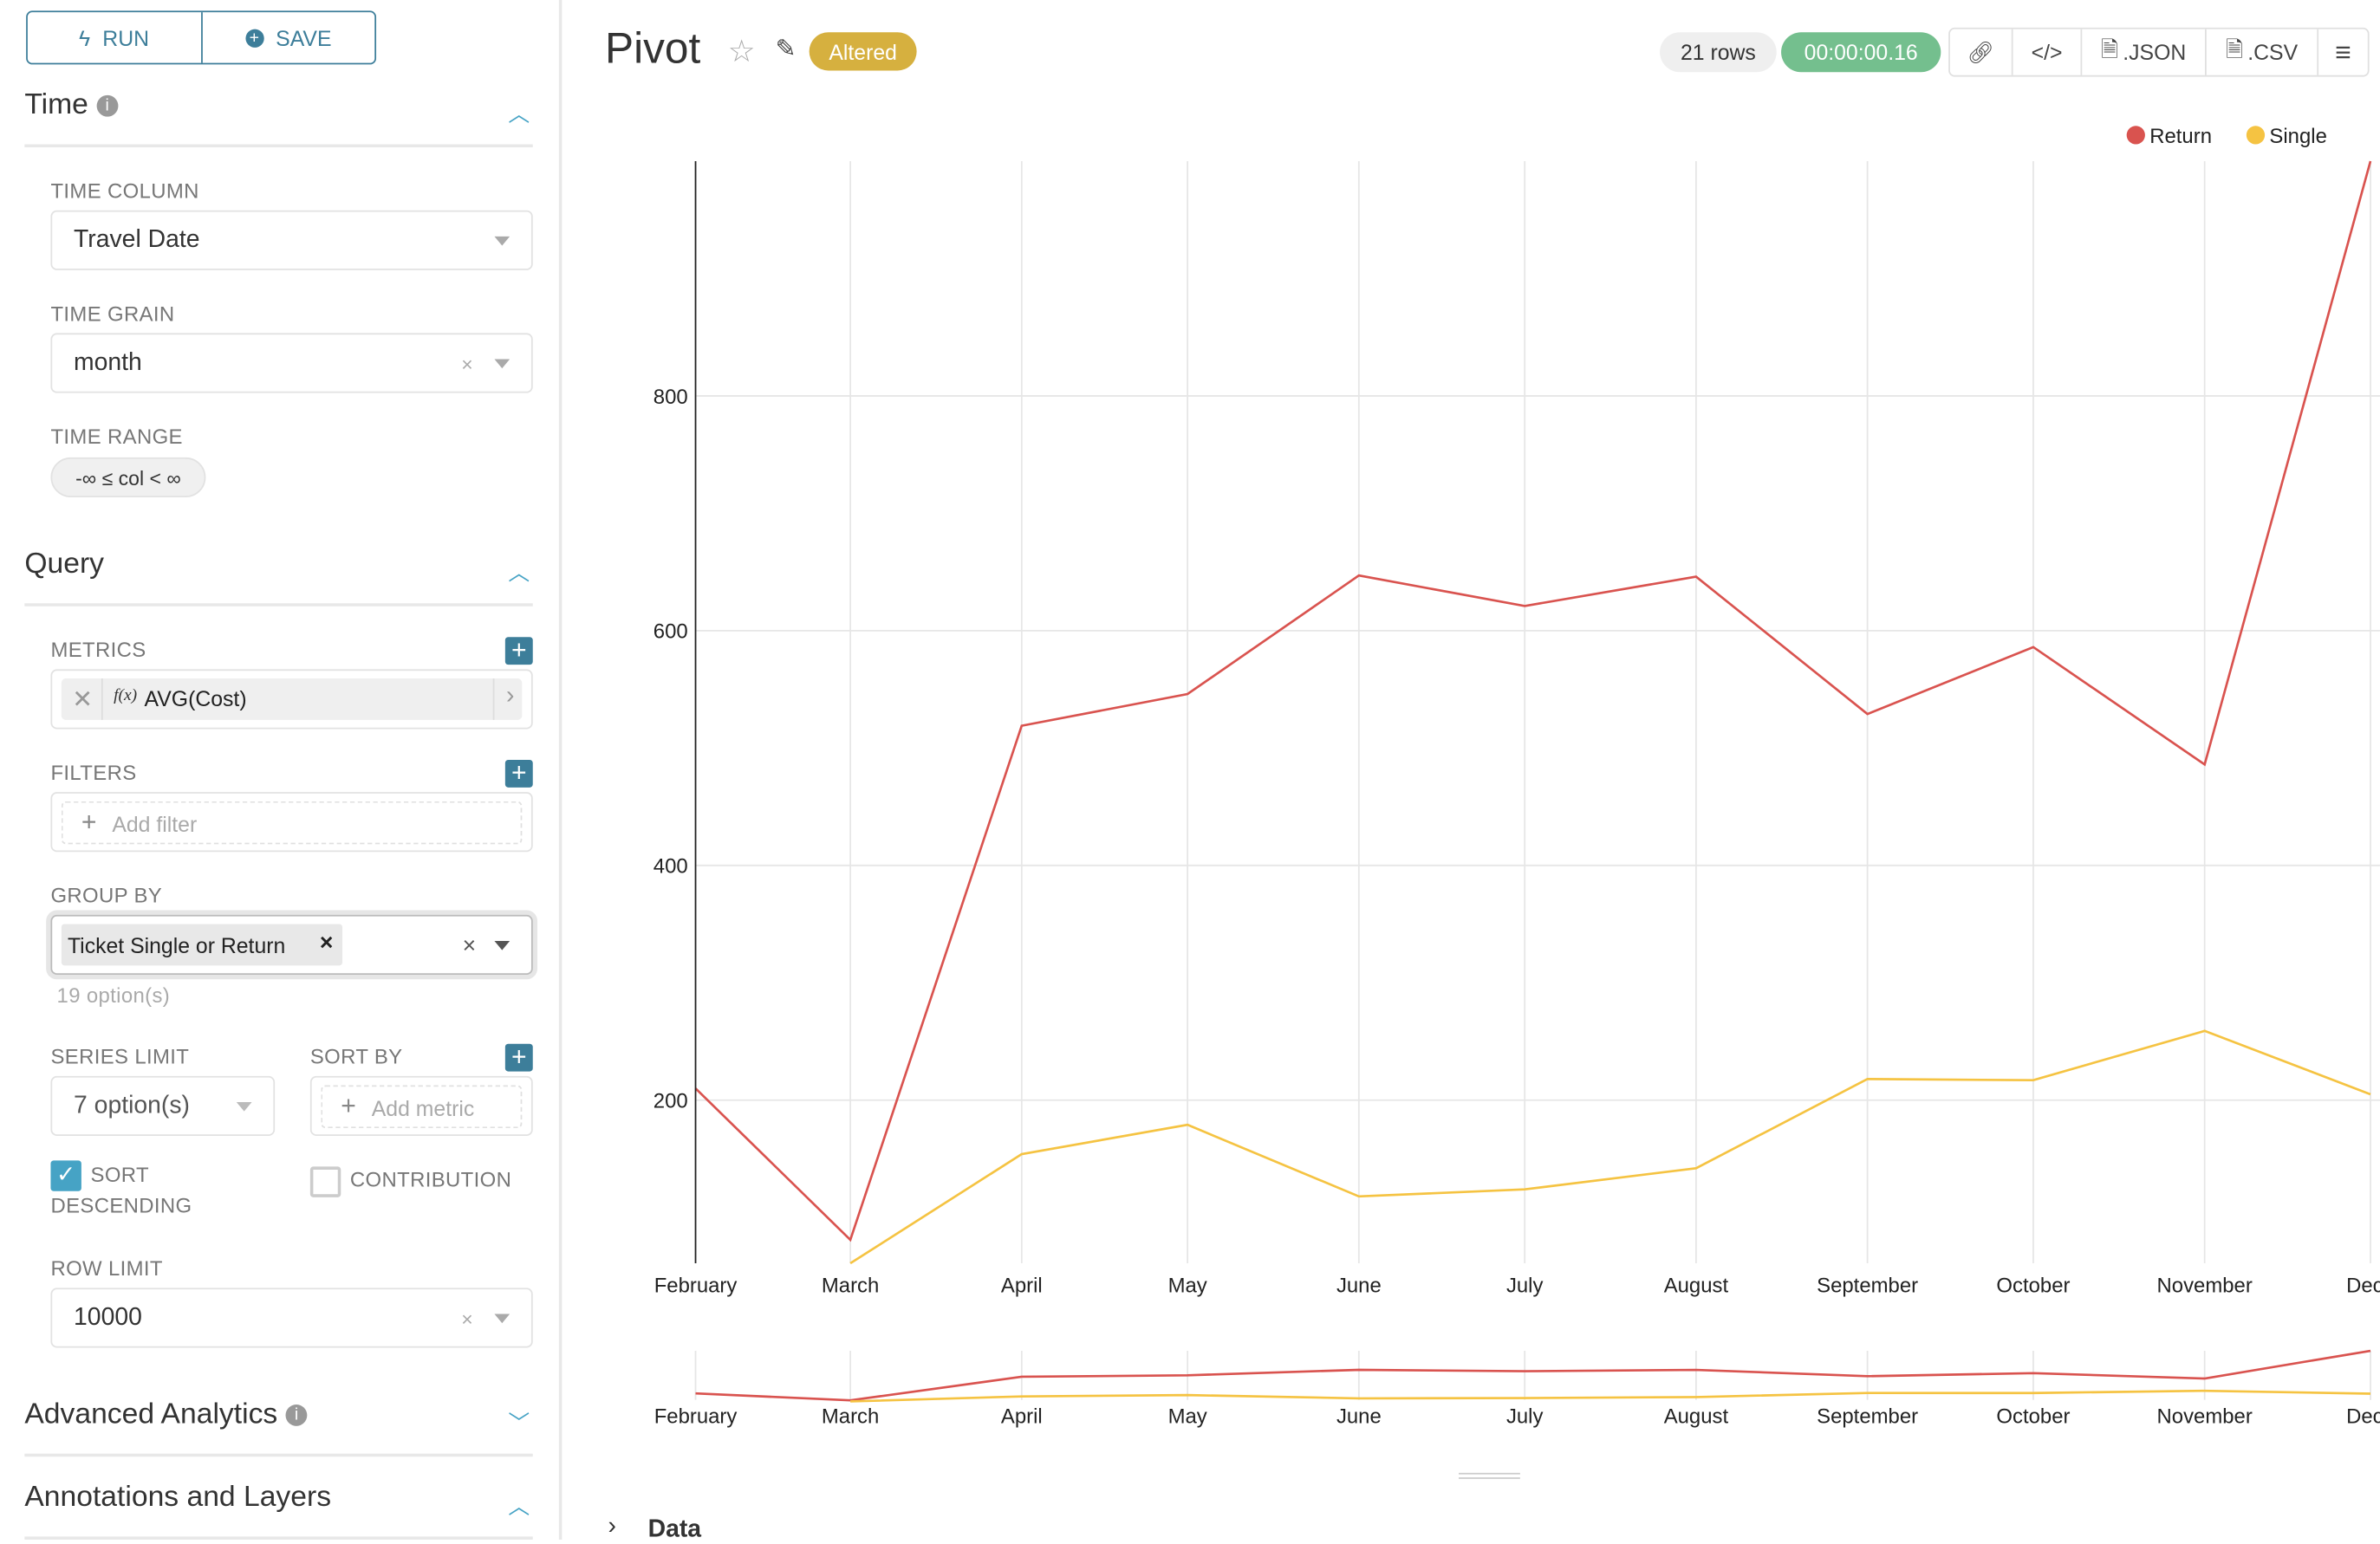  Describe the element at coordinates (653, 49) in the screenshot. I see `page-title: Pivot` at that location.